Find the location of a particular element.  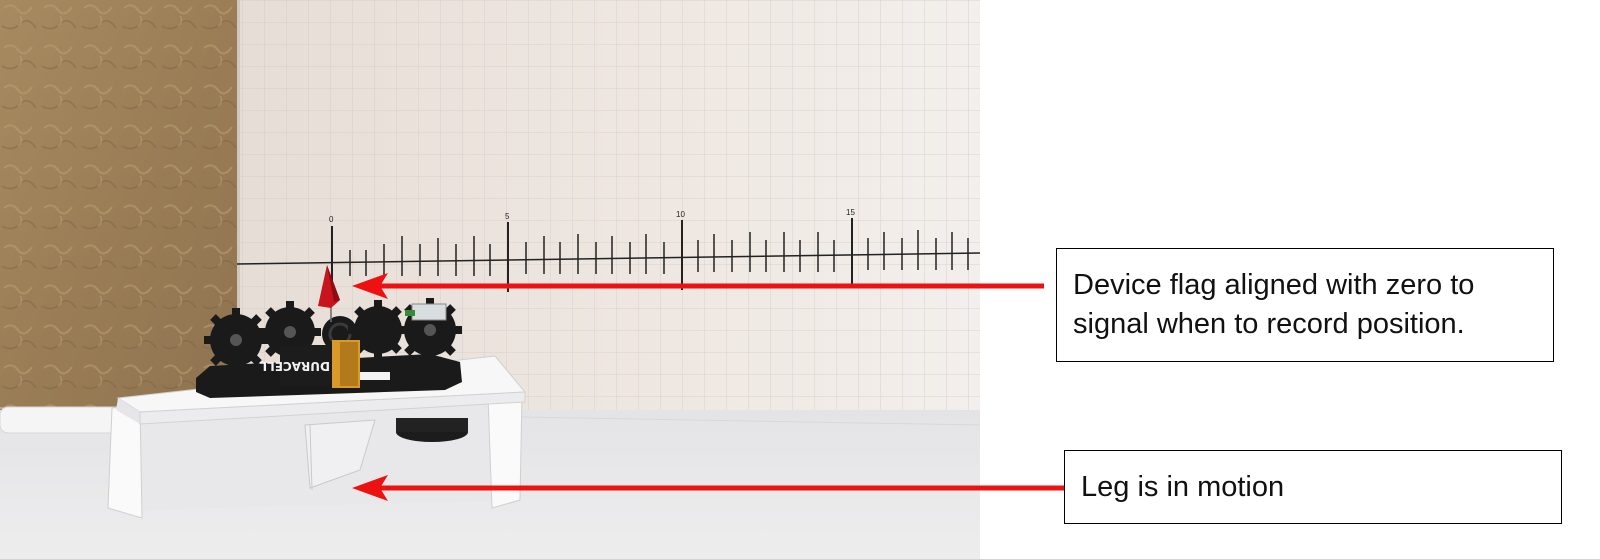

battery-label: DURACELL is located at coordinates (294, 366).